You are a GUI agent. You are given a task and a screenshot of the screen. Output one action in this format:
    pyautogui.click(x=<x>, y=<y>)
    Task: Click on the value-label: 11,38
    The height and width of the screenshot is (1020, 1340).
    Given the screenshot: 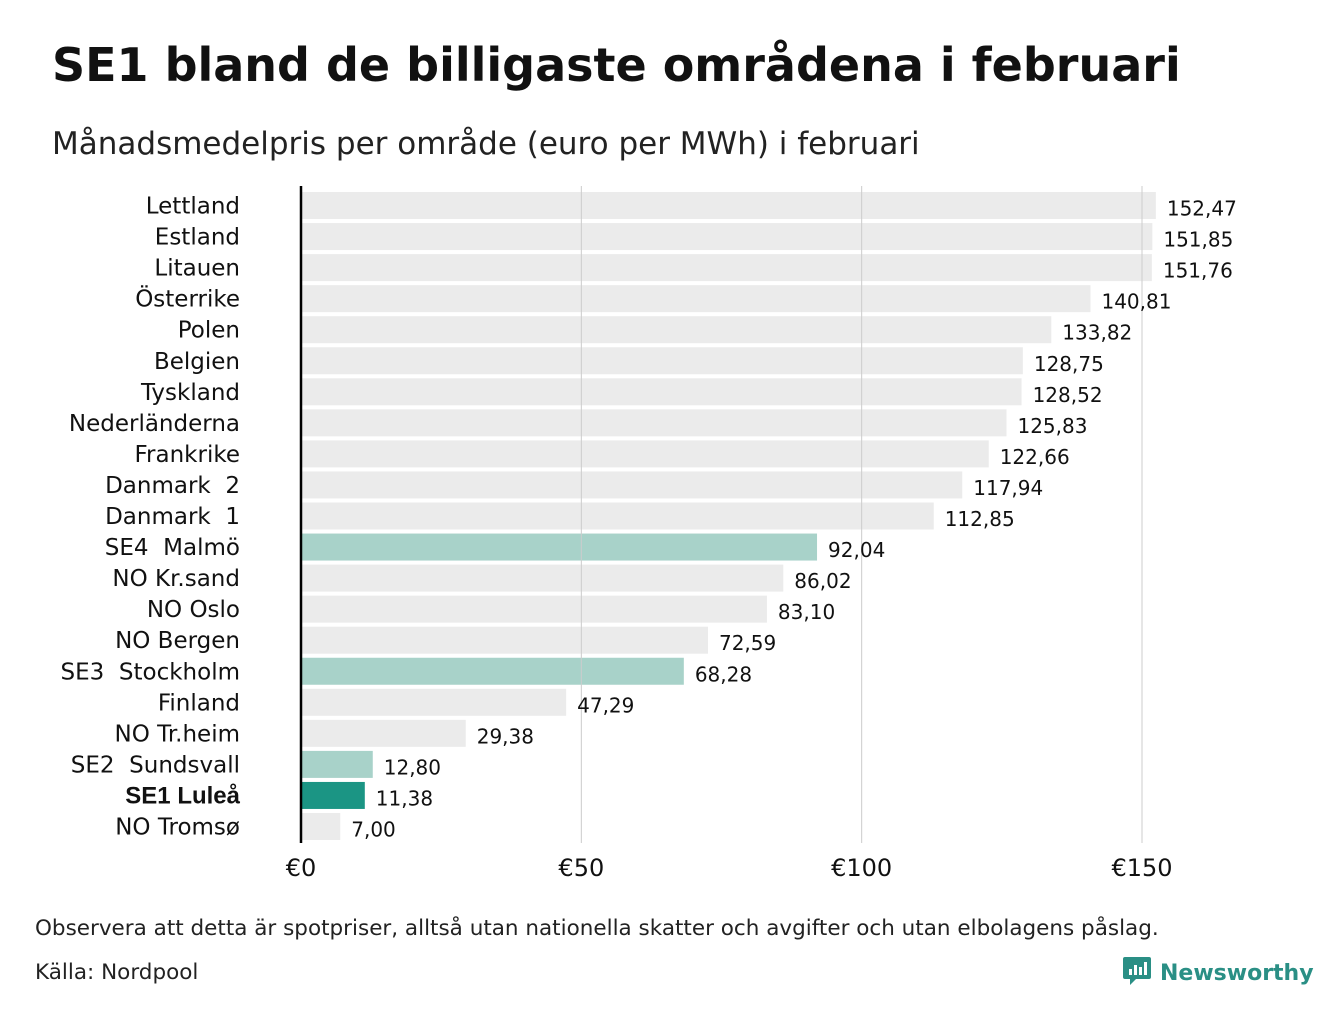 What is the action you would take?
    pyautogui.click(x=404, y=798)
    